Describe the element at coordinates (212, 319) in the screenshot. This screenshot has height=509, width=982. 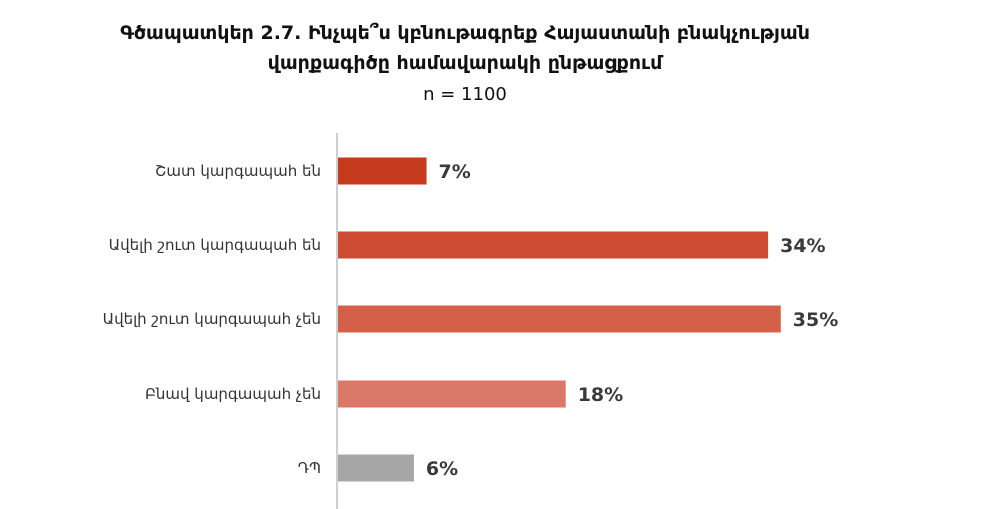
I see `category-label: Ավելի շուտ կարգապահ չեն` at that location.